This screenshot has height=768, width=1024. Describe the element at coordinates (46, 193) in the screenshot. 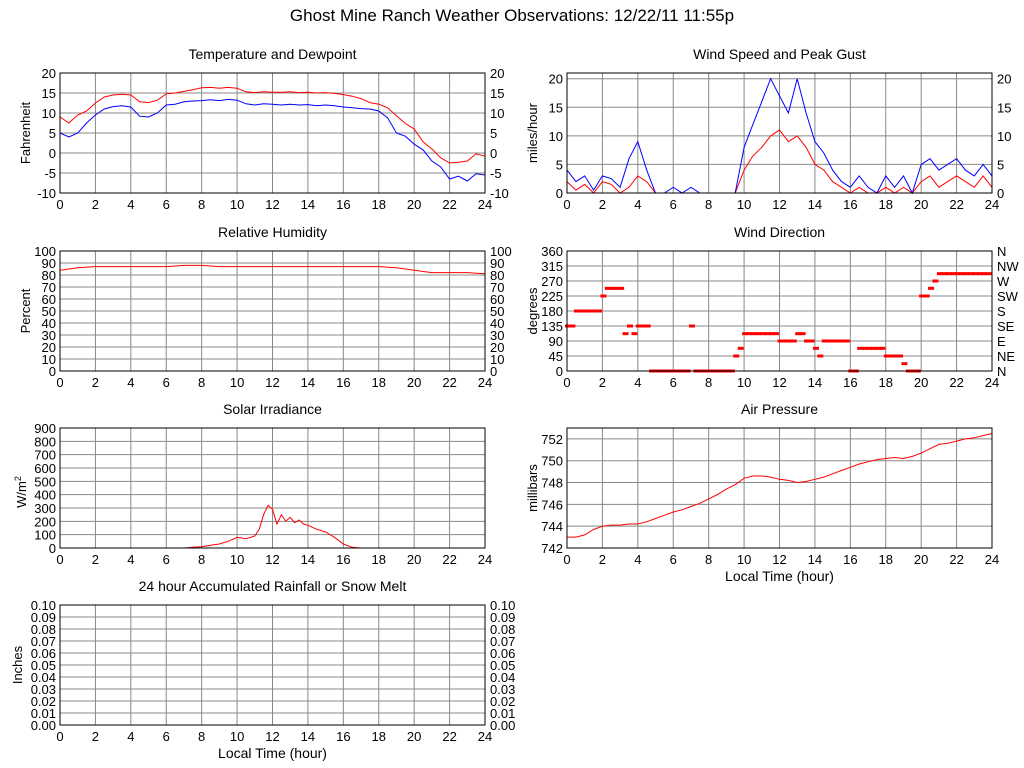

I see `y-tick-label: -10` at that location.